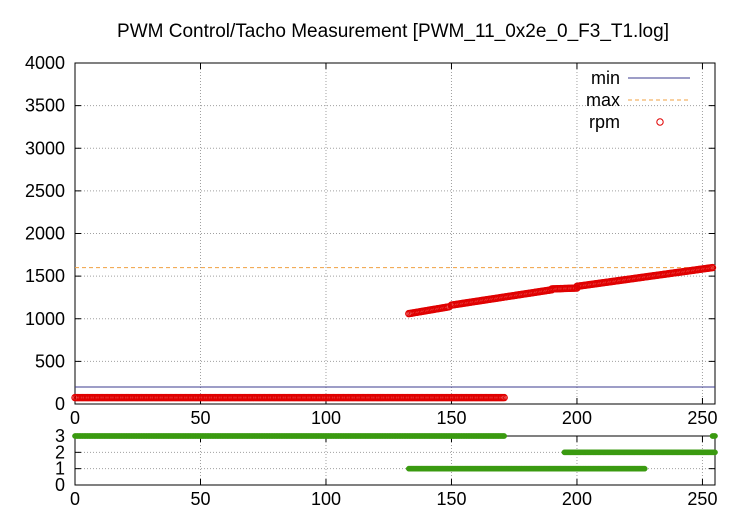 The image size is (750, 525). I want to click on sub-ytick-label: 3, so click(60, 436).